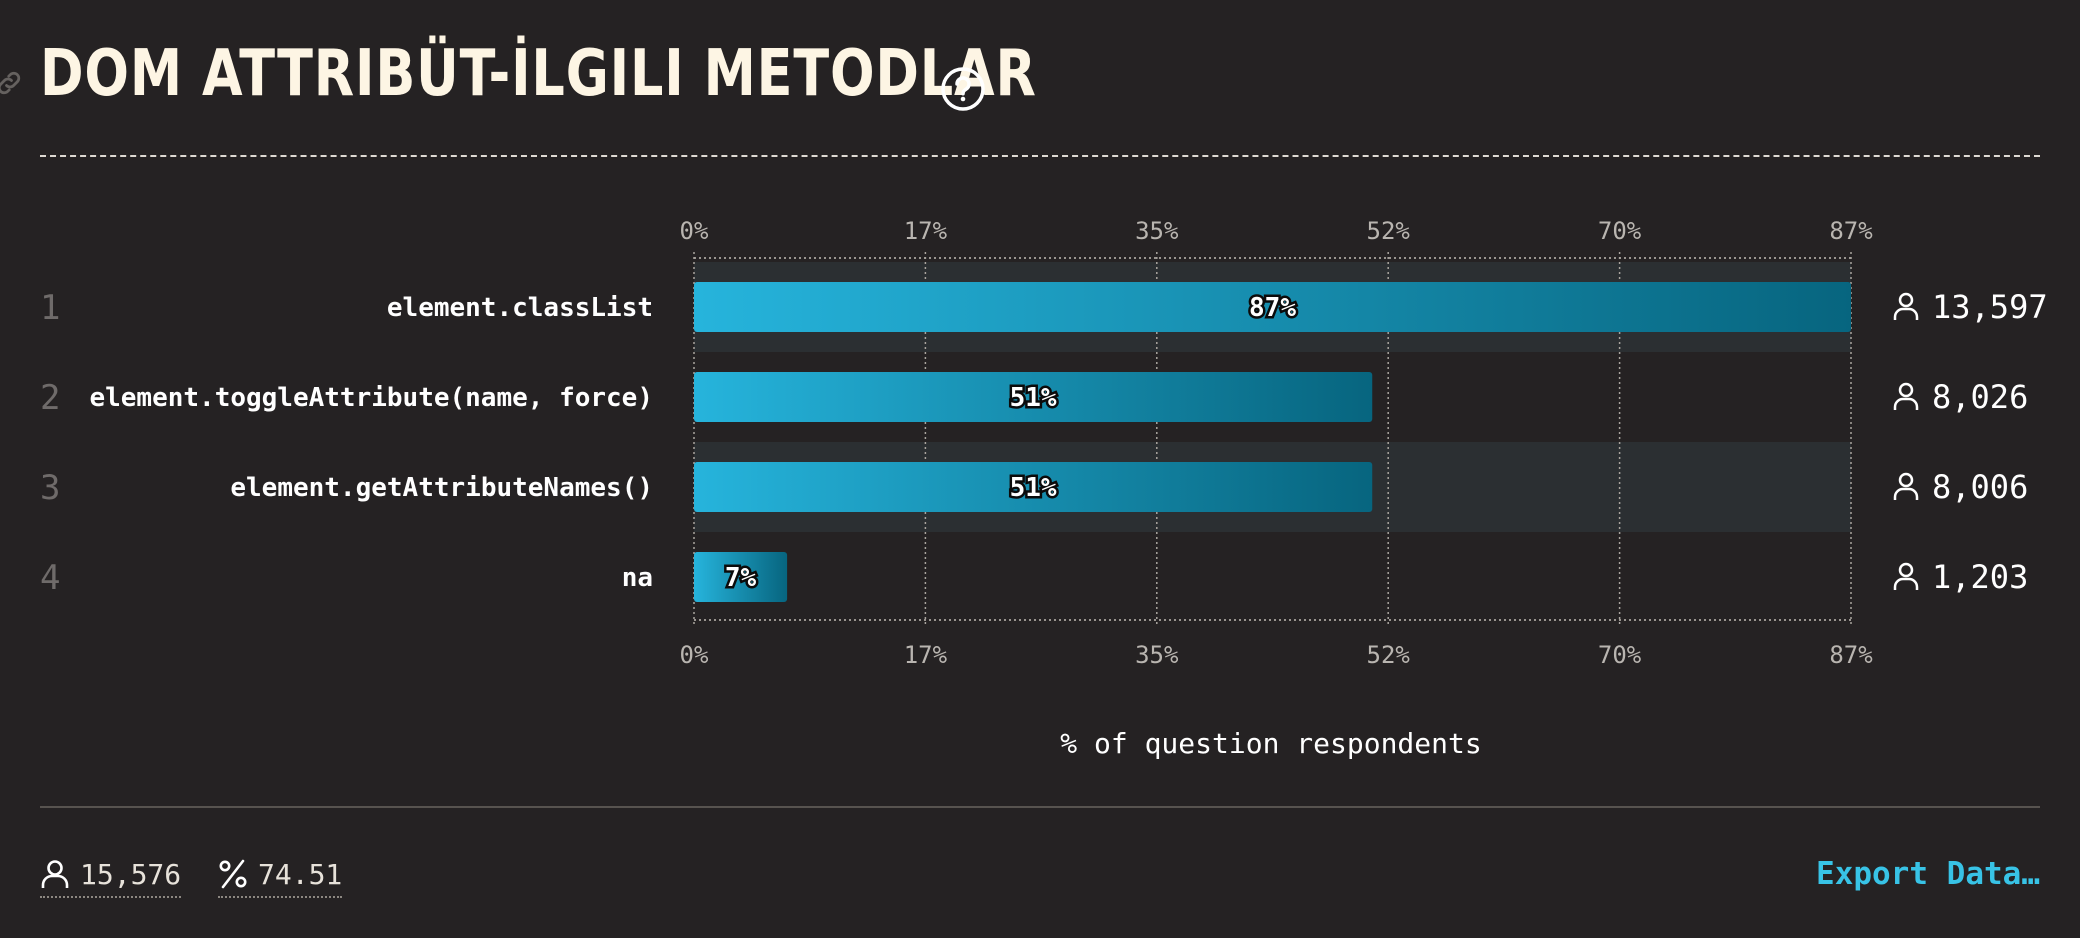  I want to click on x-tick-label-bottom: 35%, so click(1157, 655).